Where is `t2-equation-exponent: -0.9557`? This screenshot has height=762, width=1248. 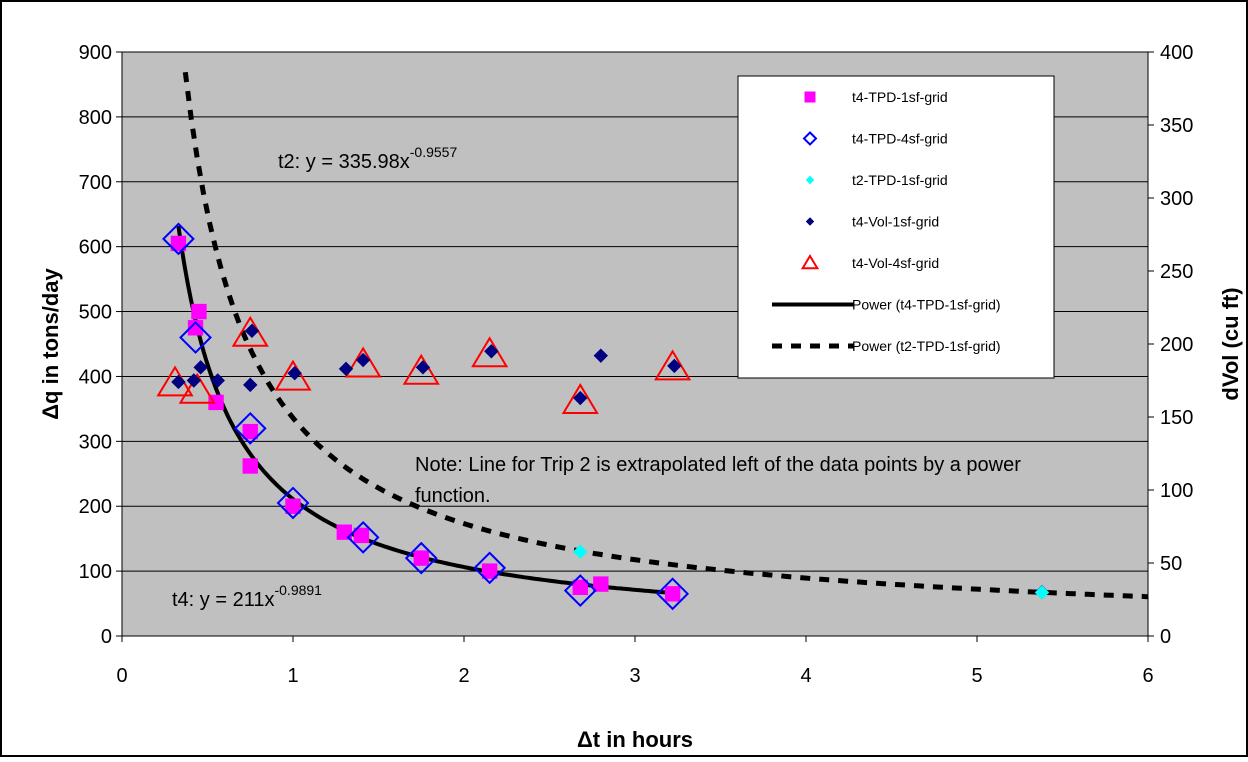 t2-equation-exponent: -0.9557 is located at coordinates (434, 152).